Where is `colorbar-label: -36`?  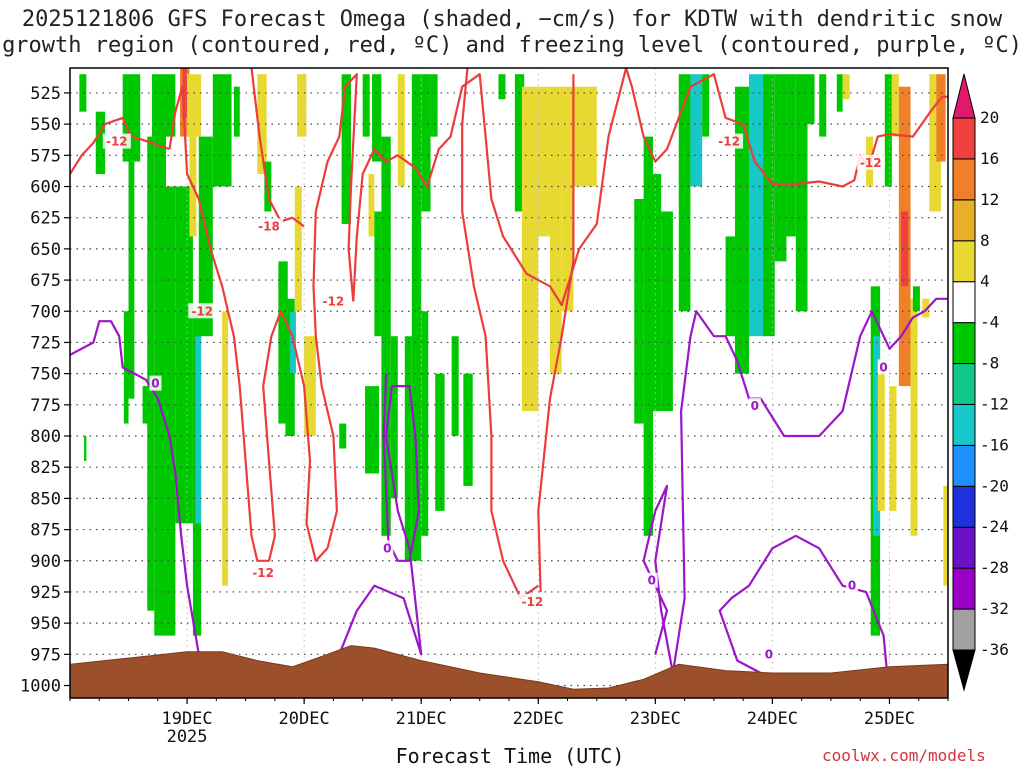 colorbar-label: -36 is located at coordinates (994, 649).